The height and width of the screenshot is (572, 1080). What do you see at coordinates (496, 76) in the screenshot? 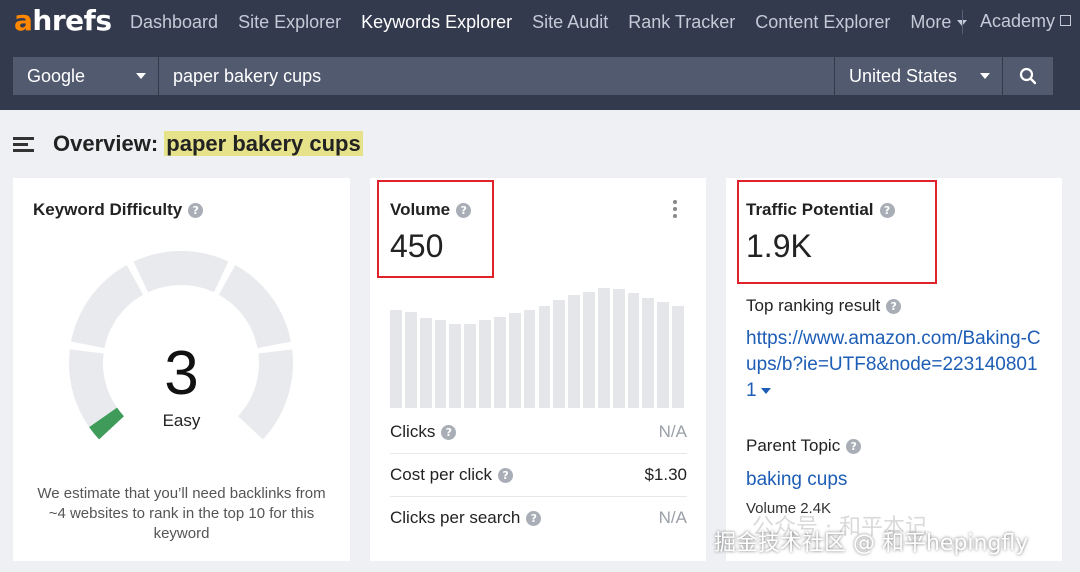
I see `keyword-search-input` at bounding box center [496, 76].